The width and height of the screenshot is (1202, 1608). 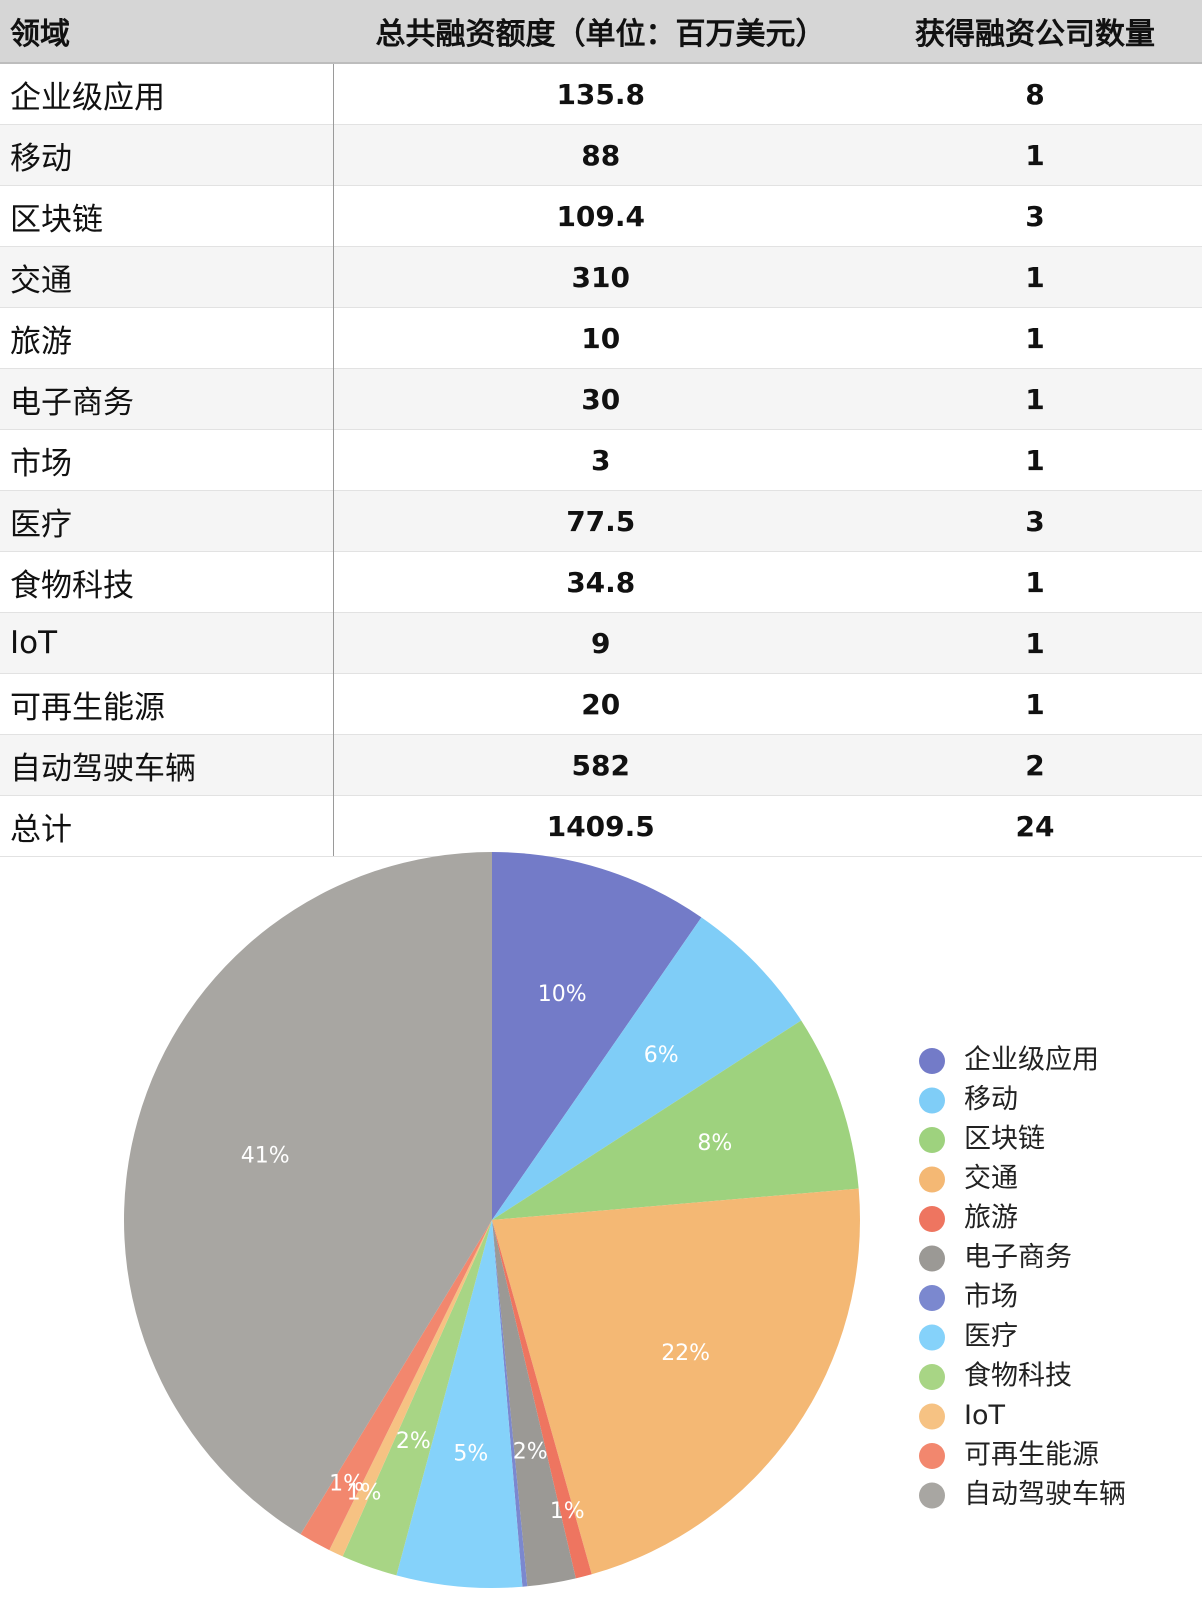 I want to click on cell-amount: 77.5, so click(x=600, y=521).